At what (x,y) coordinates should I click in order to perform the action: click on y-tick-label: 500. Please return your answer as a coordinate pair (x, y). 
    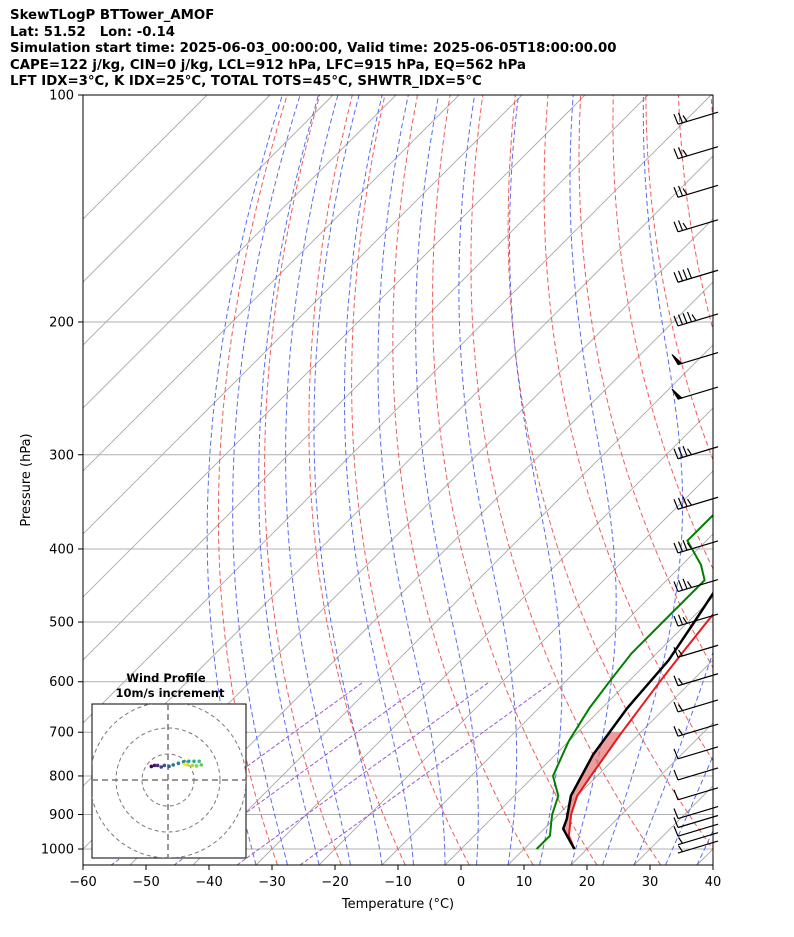
    Looking at the image, I should click on (61, 623).